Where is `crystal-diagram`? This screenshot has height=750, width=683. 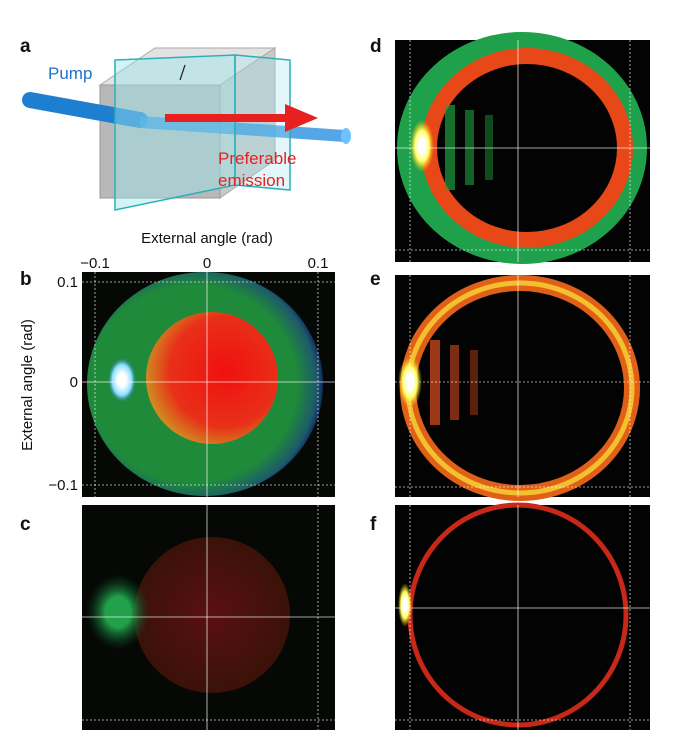
crystal-diagram is located at coordinates (186, 129).